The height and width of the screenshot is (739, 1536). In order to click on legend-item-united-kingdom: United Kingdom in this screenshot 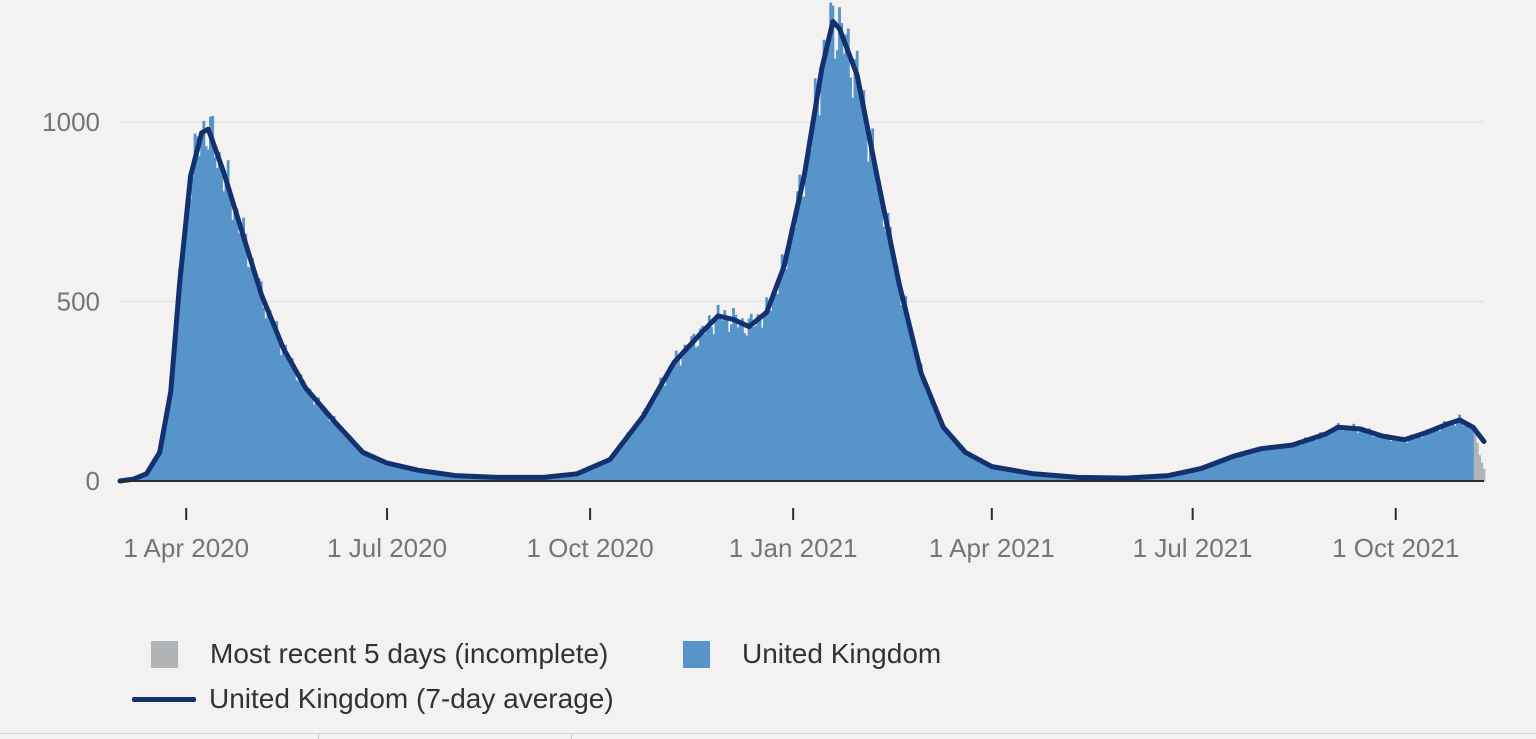, I will do `click(812, 654)`.